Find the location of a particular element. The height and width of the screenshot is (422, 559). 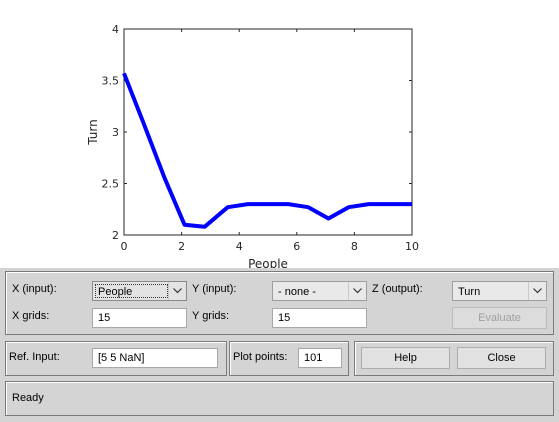

buttons-panel: Help Close is located at coordinates (454, 358).